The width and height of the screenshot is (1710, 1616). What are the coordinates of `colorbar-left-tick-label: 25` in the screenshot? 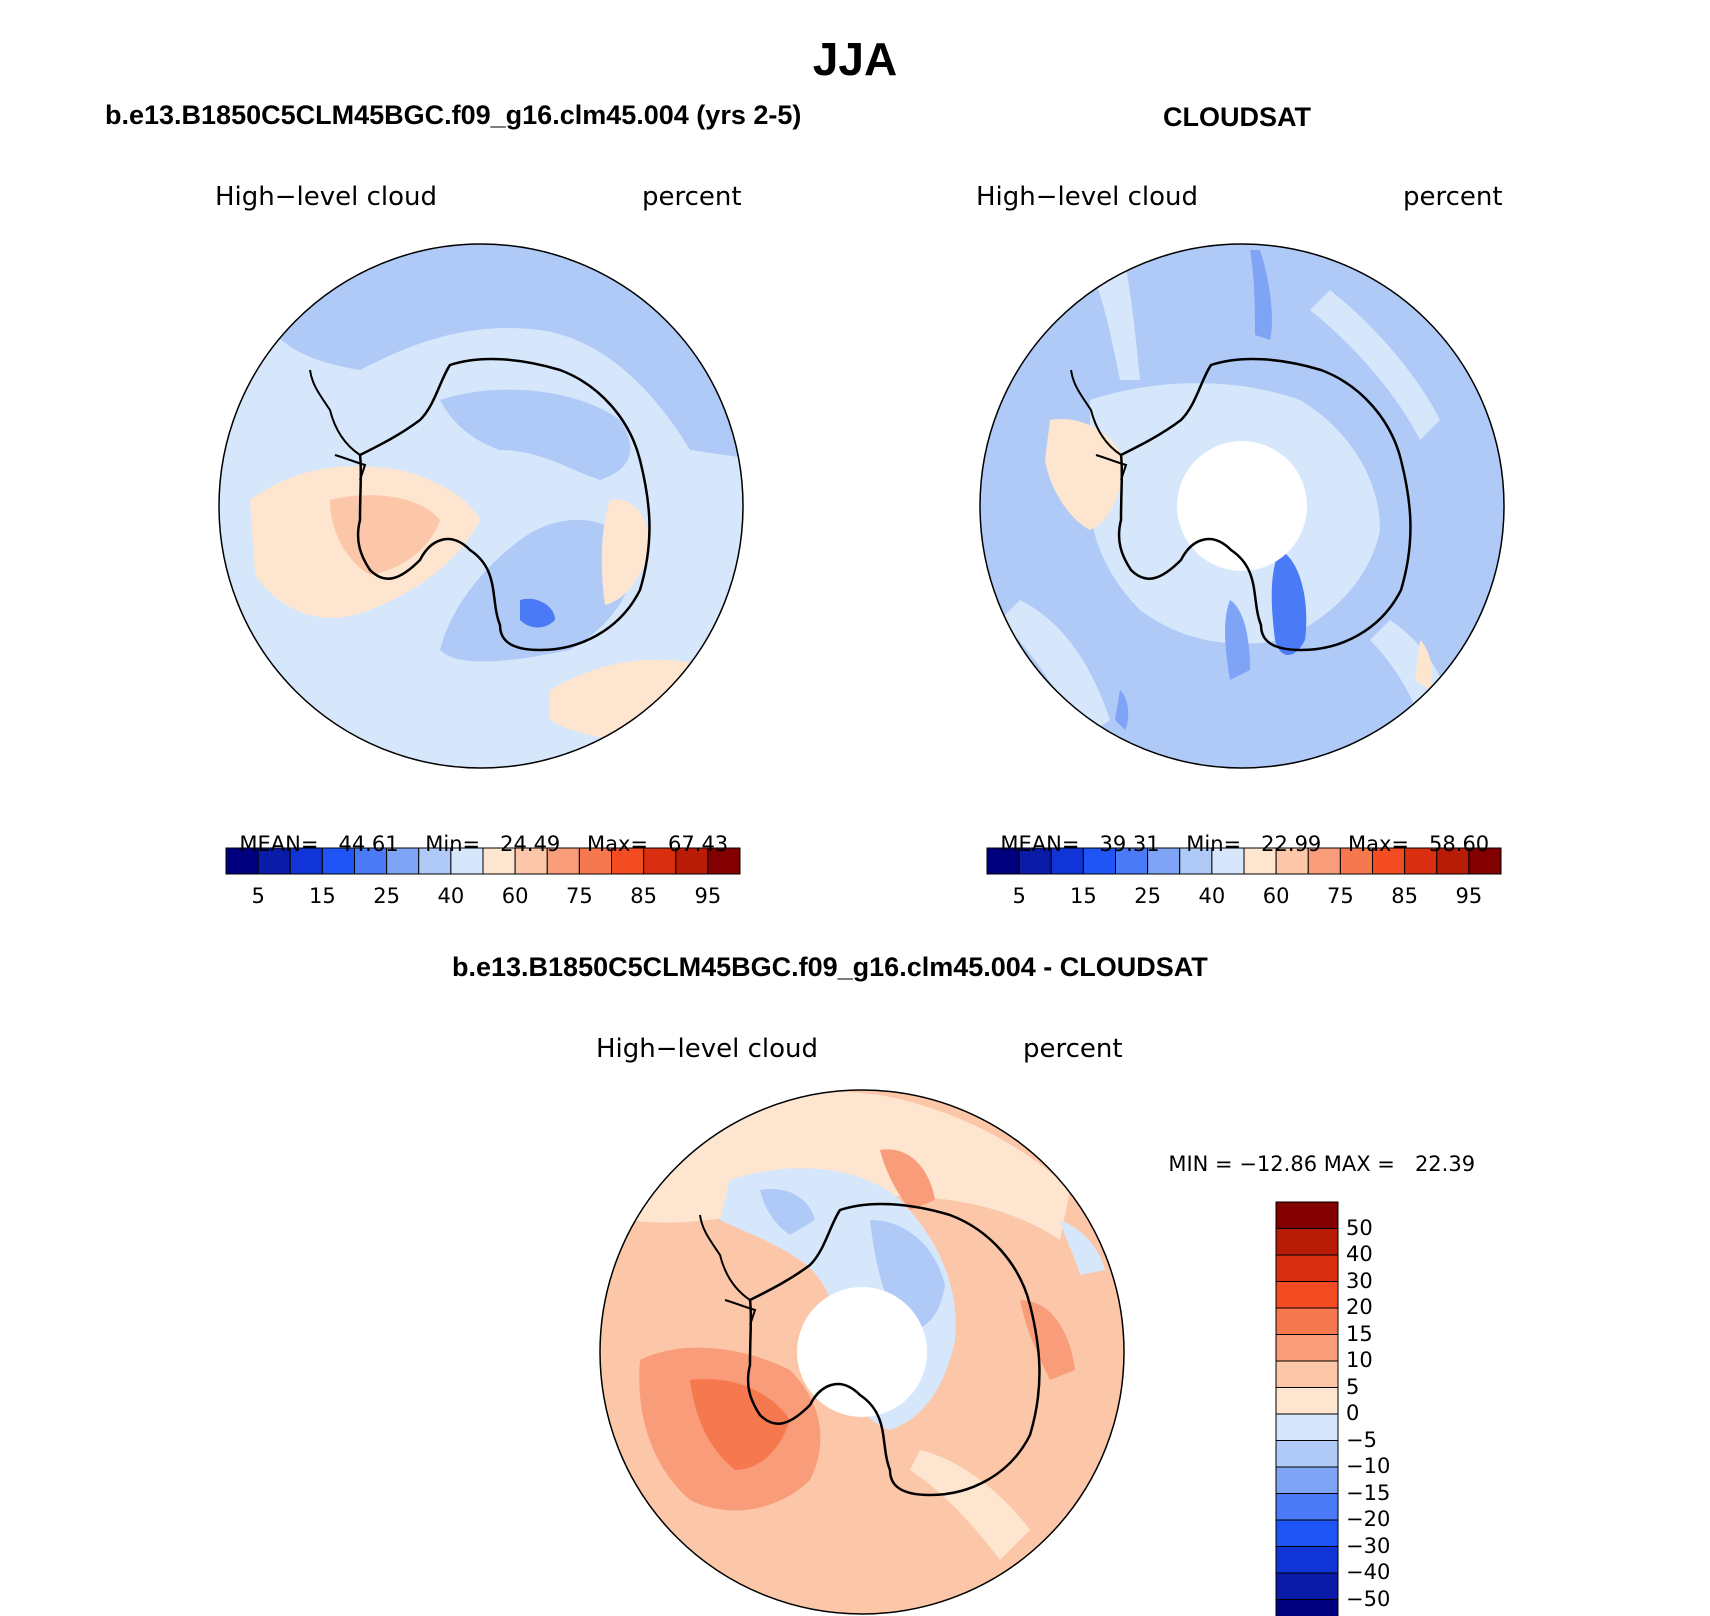 It's located at (386, 896).